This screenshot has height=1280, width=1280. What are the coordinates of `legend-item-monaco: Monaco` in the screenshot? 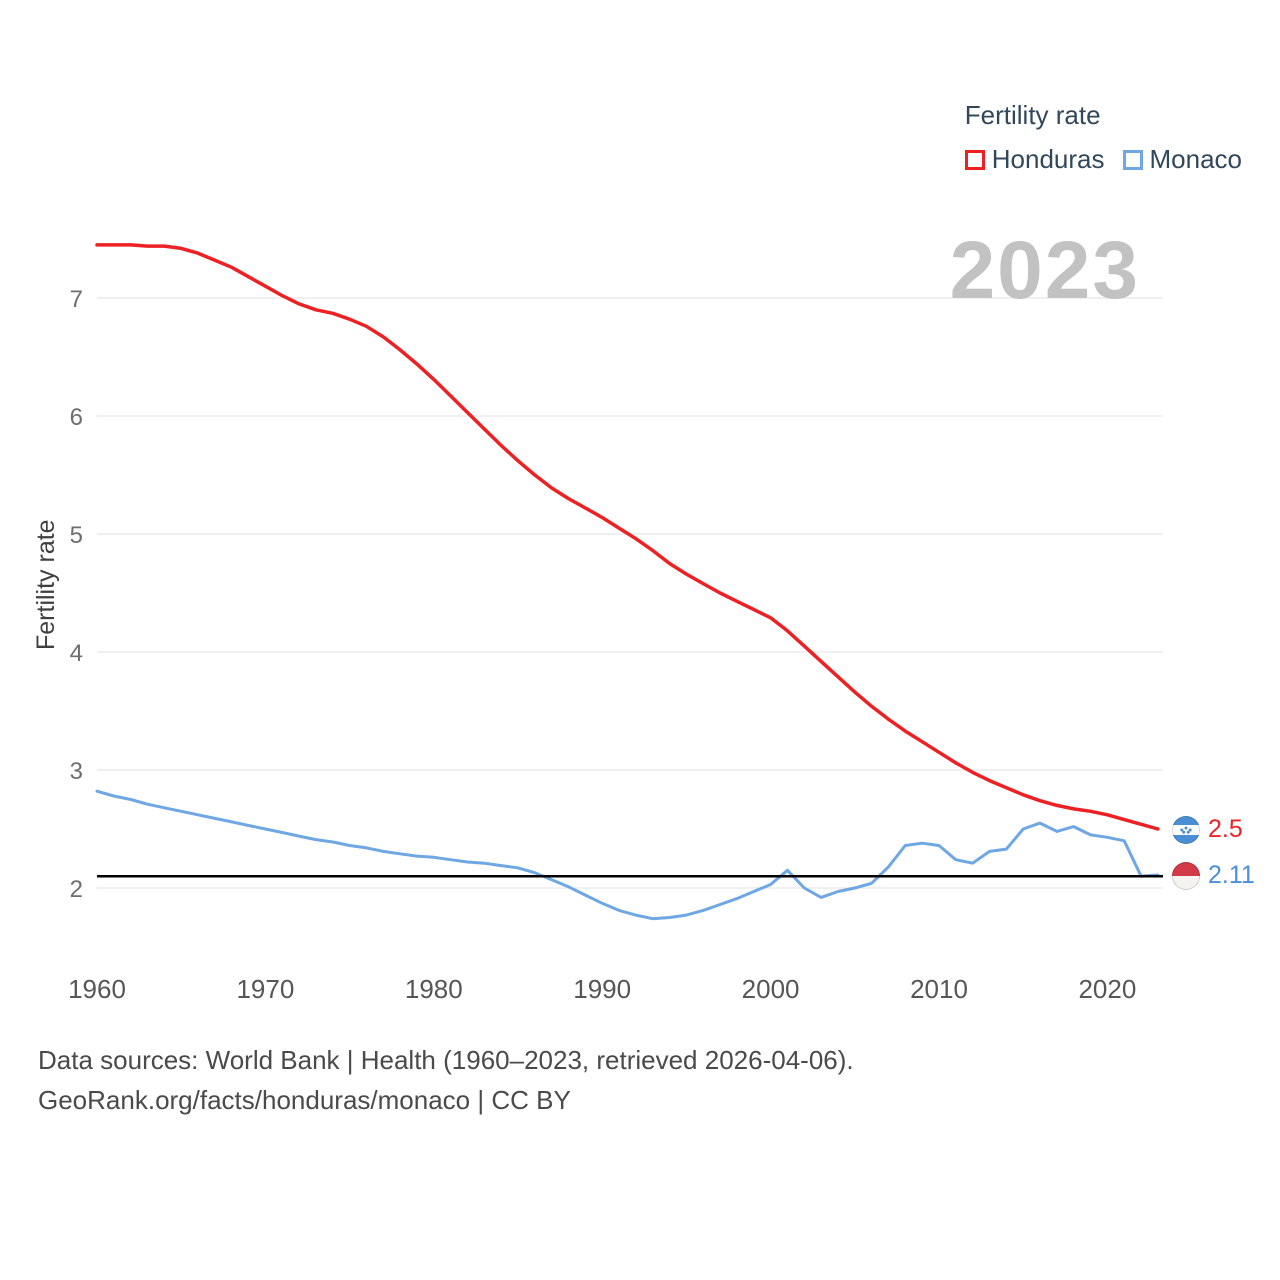 It's located at (1182, 159).